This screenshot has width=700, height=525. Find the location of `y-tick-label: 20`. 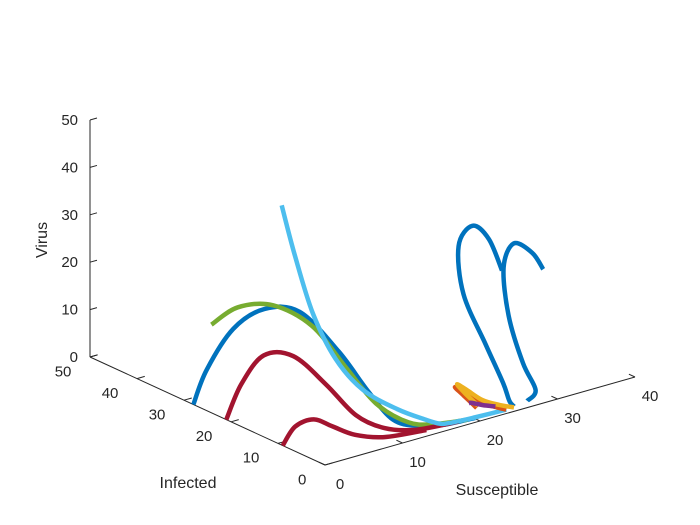

y-tick-label: 20 is located at coordinates (204, 436).